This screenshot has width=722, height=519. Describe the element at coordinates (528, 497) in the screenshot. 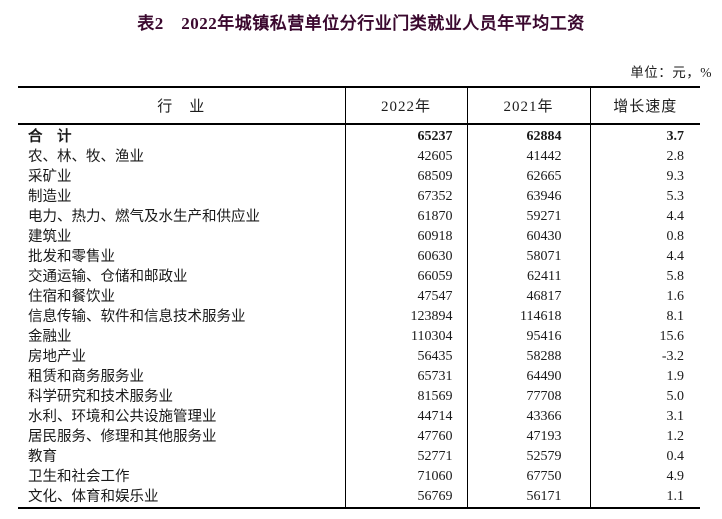

I see `cell-y2021: 56171` at that location.